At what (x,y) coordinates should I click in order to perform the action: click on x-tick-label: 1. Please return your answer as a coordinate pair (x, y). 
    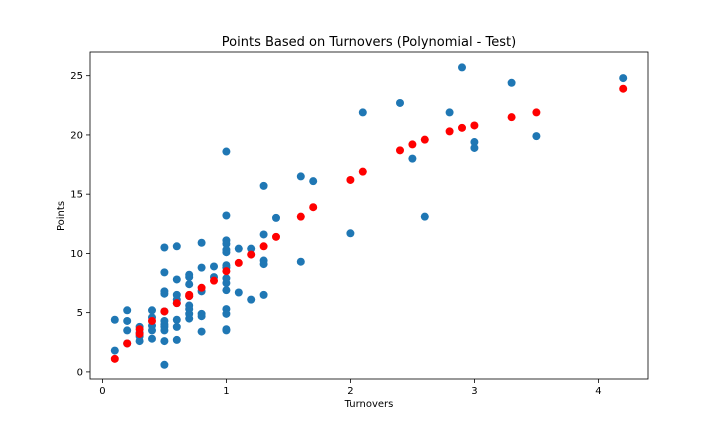
    Looking at the image, I should click on (226, 391).